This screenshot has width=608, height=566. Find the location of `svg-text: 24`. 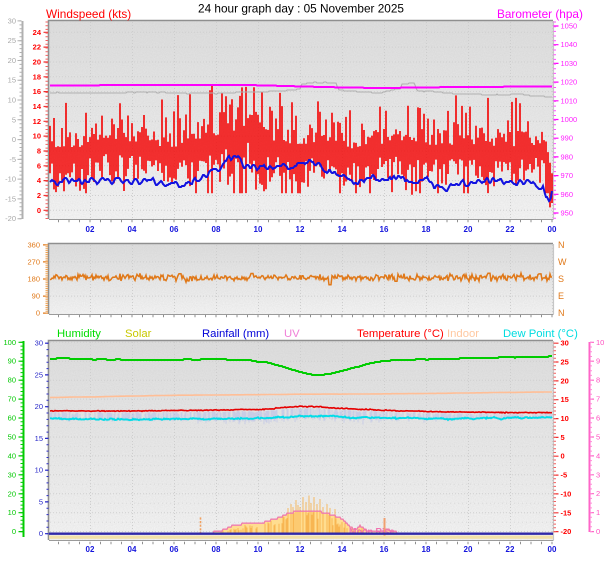

svg-text: 24 is located at coordinates (37, 32).